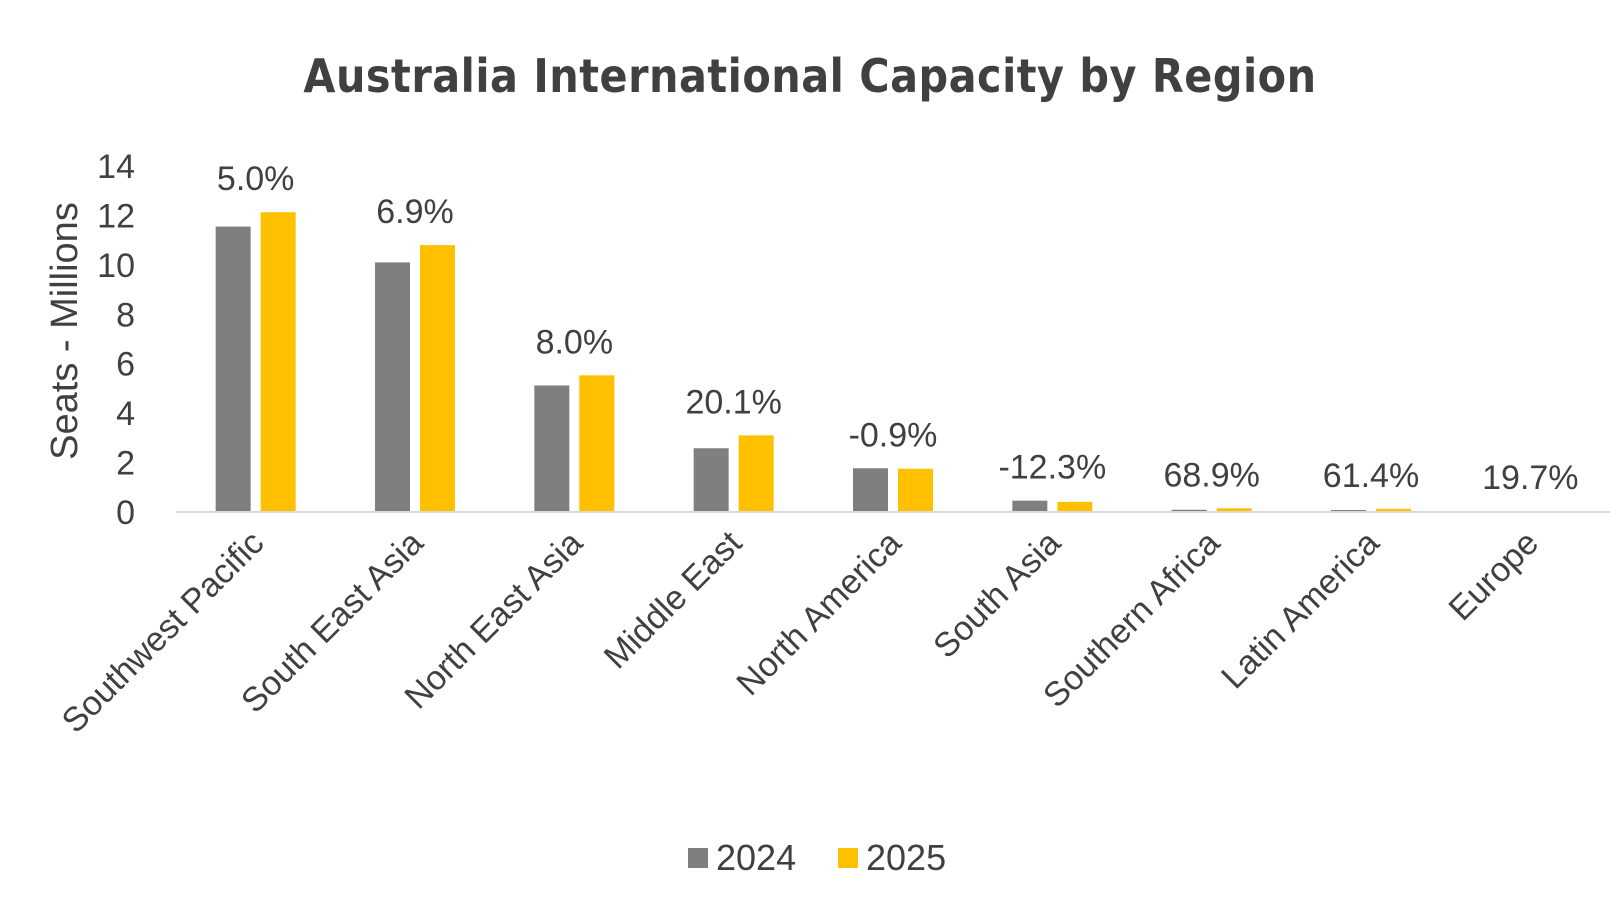 This screenshot has width=1620, height=900. What do you see at coordinates (1494, 576) in the screenshot?
I see `category-label: Europe` at bounding box center [1494, 576].